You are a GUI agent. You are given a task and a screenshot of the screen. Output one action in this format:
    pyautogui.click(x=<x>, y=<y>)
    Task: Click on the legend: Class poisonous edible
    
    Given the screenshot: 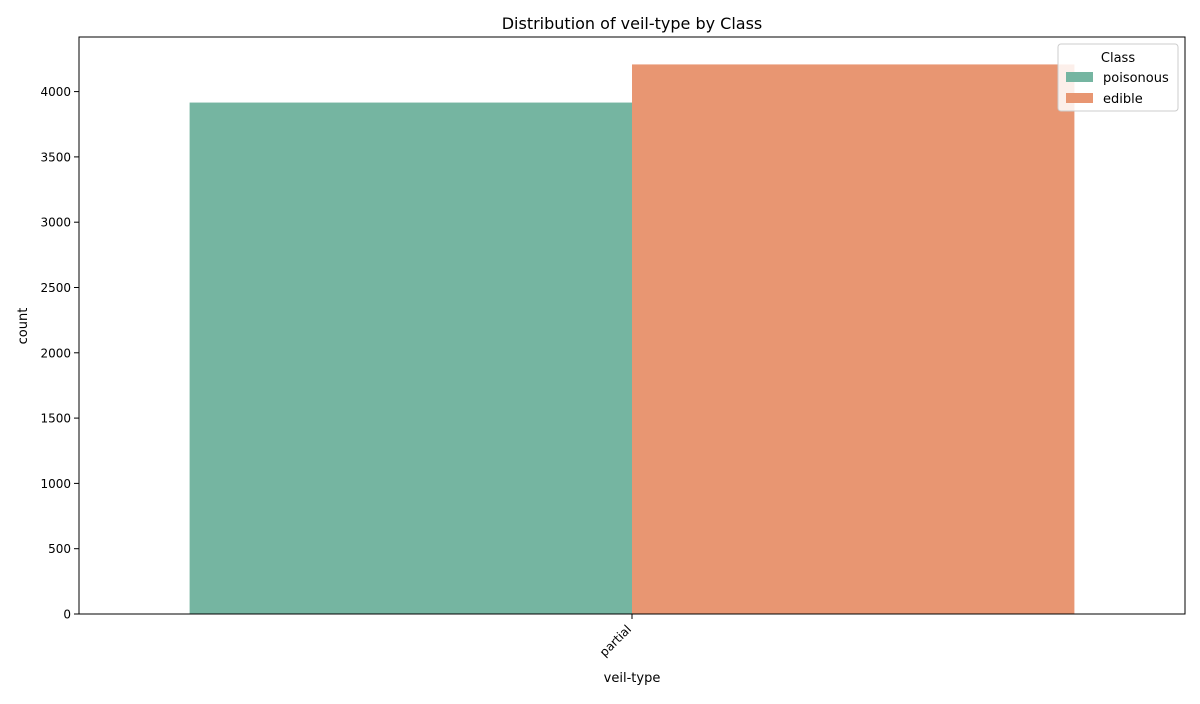 What is the action you would take?
    pyautogui.click(x=1118, y=77)
    